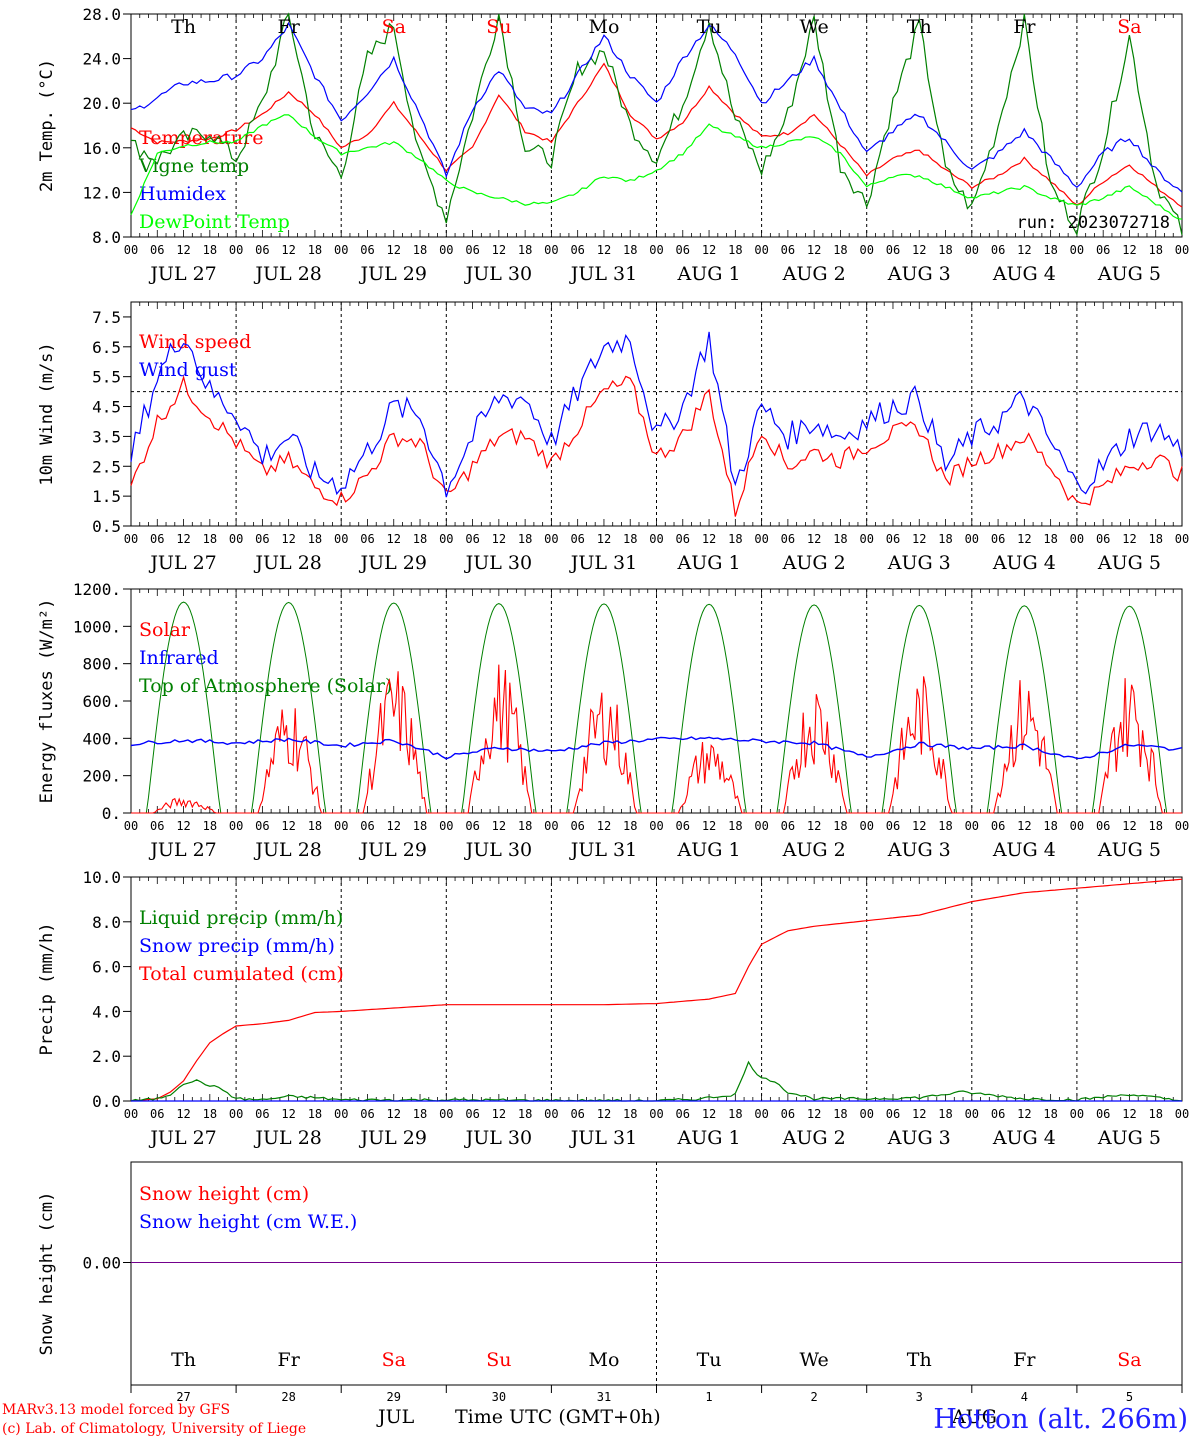 The height and width of the screenshot is (1440, 1194). I want to click on wind-ytick-label: 1.5, so click(106, 496).